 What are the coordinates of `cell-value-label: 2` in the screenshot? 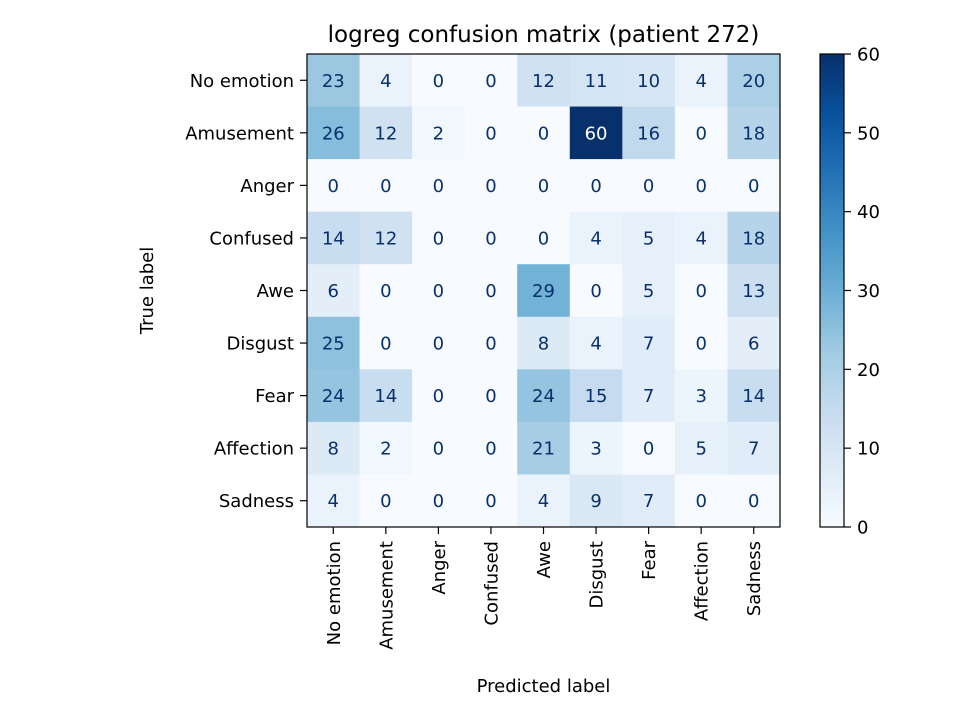 It's located at (385, 449).